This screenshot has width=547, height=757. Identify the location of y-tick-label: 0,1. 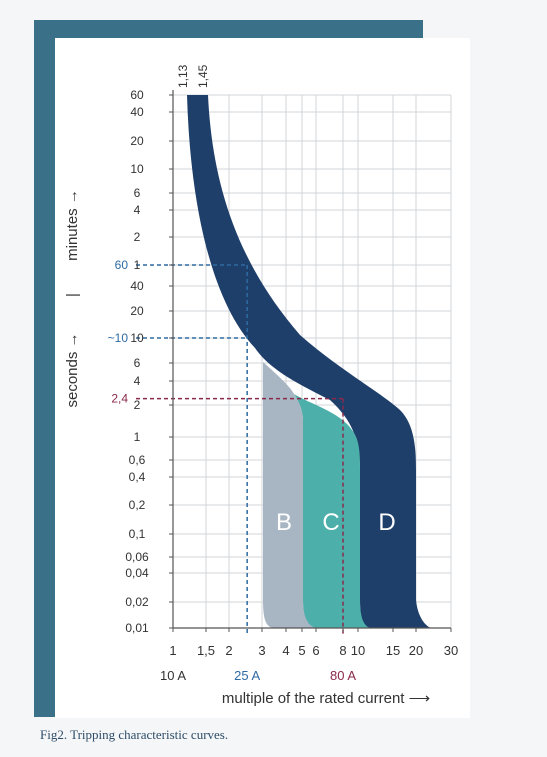
(137, 534).